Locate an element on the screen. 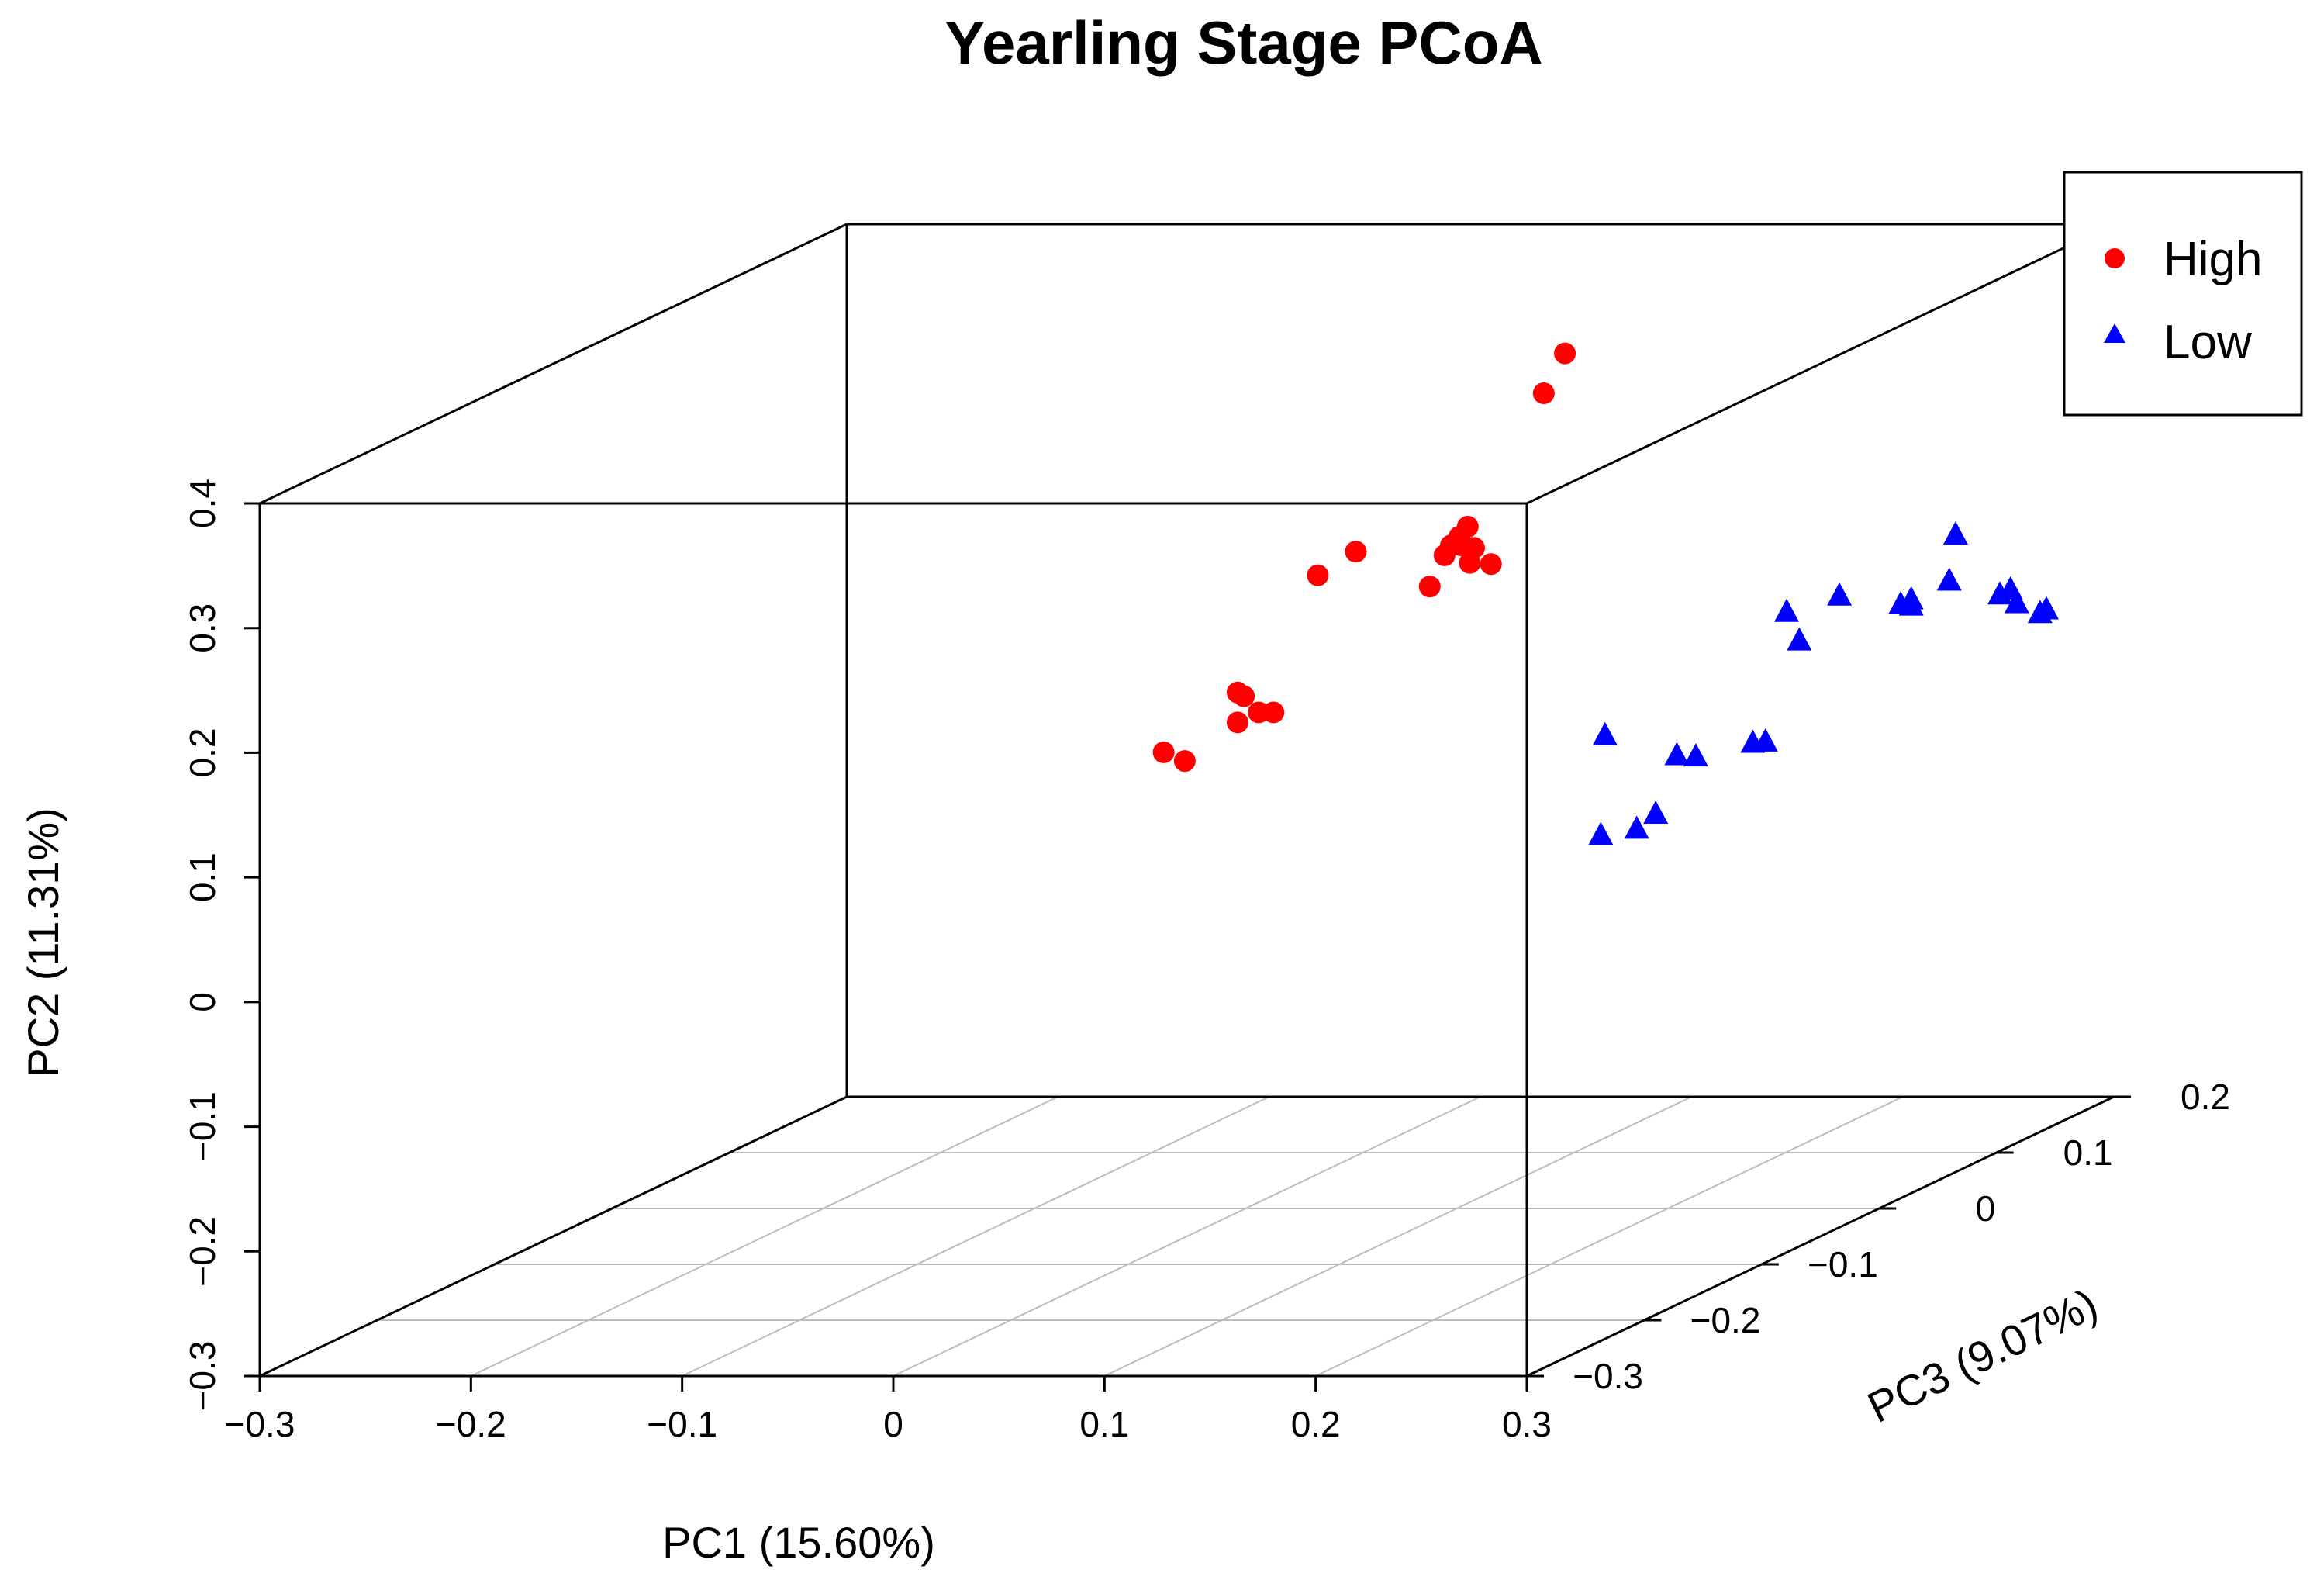 The width and height of the screenshot is (2324, 1580). x-tick-label: 0.2 is located at coordinates (1316, 1424).